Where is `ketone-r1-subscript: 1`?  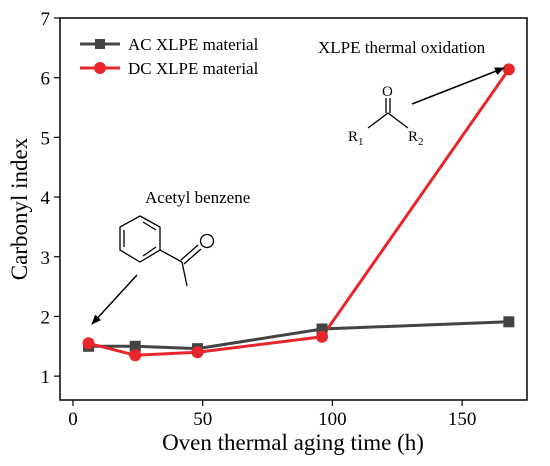
ketone-r1-subscript: 1 is located at coordinates (361, 142).